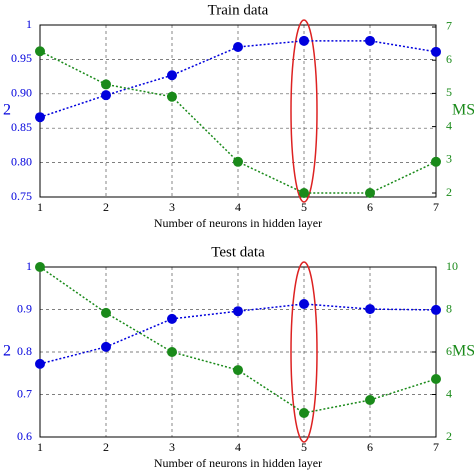 Image resolution: width=474 pixels, height=474 pixels. What do you see at coordinates (449, 159) in the screenshot?
I see `y2-tick-label: 3` at bounding box center [449, 159].